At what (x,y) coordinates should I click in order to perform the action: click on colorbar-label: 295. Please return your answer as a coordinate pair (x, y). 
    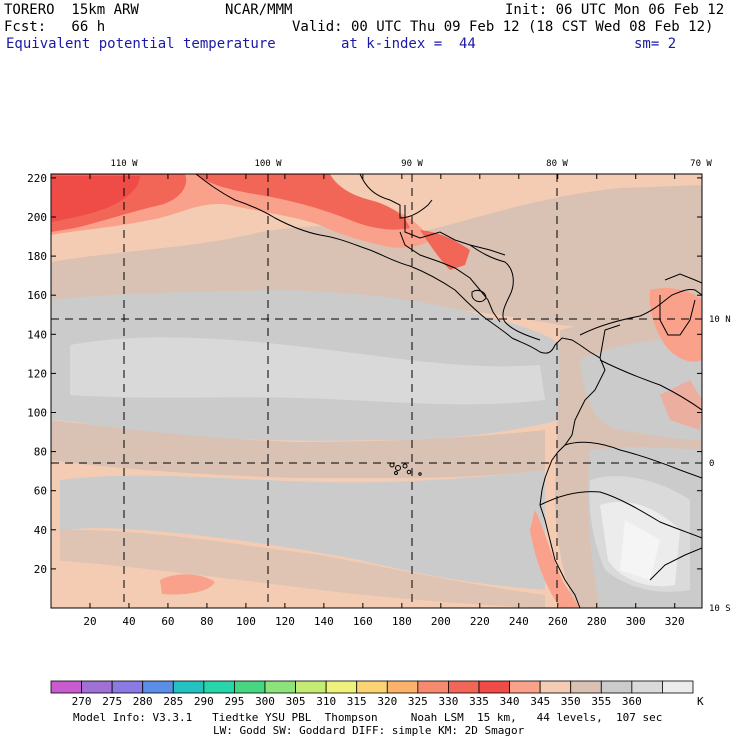
    Looking at the image, I should click on (234, 701).